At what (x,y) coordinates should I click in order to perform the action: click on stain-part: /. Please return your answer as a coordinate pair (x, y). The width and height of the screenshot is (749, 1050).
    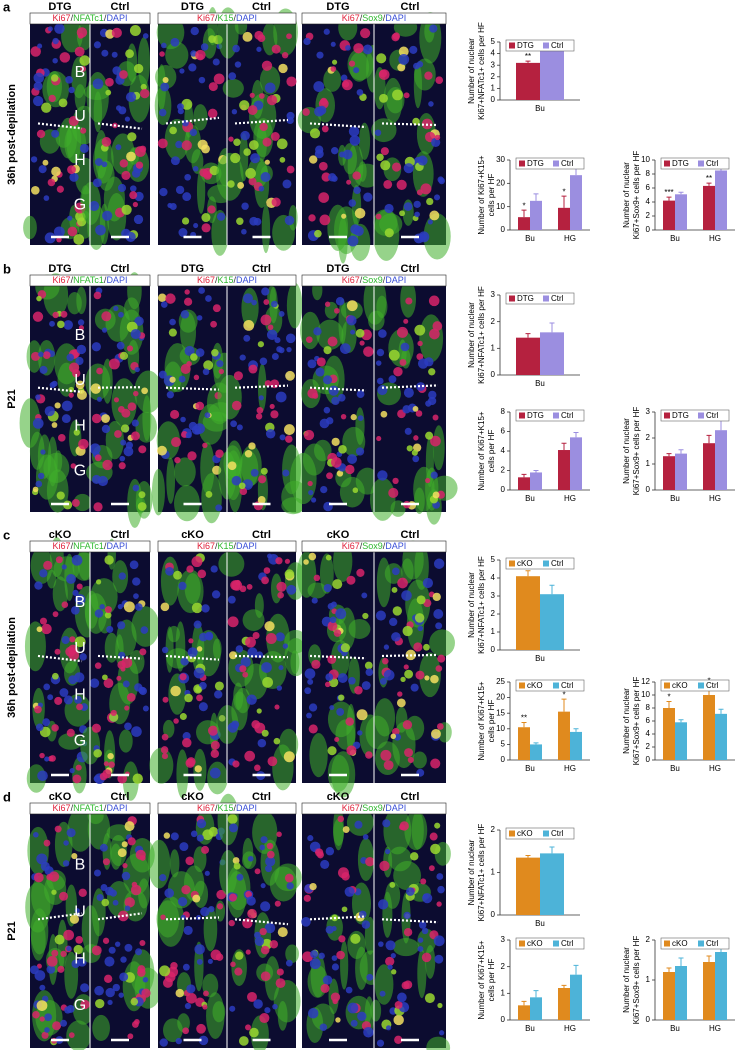
    Looking at the image, I should click on (72, 280).